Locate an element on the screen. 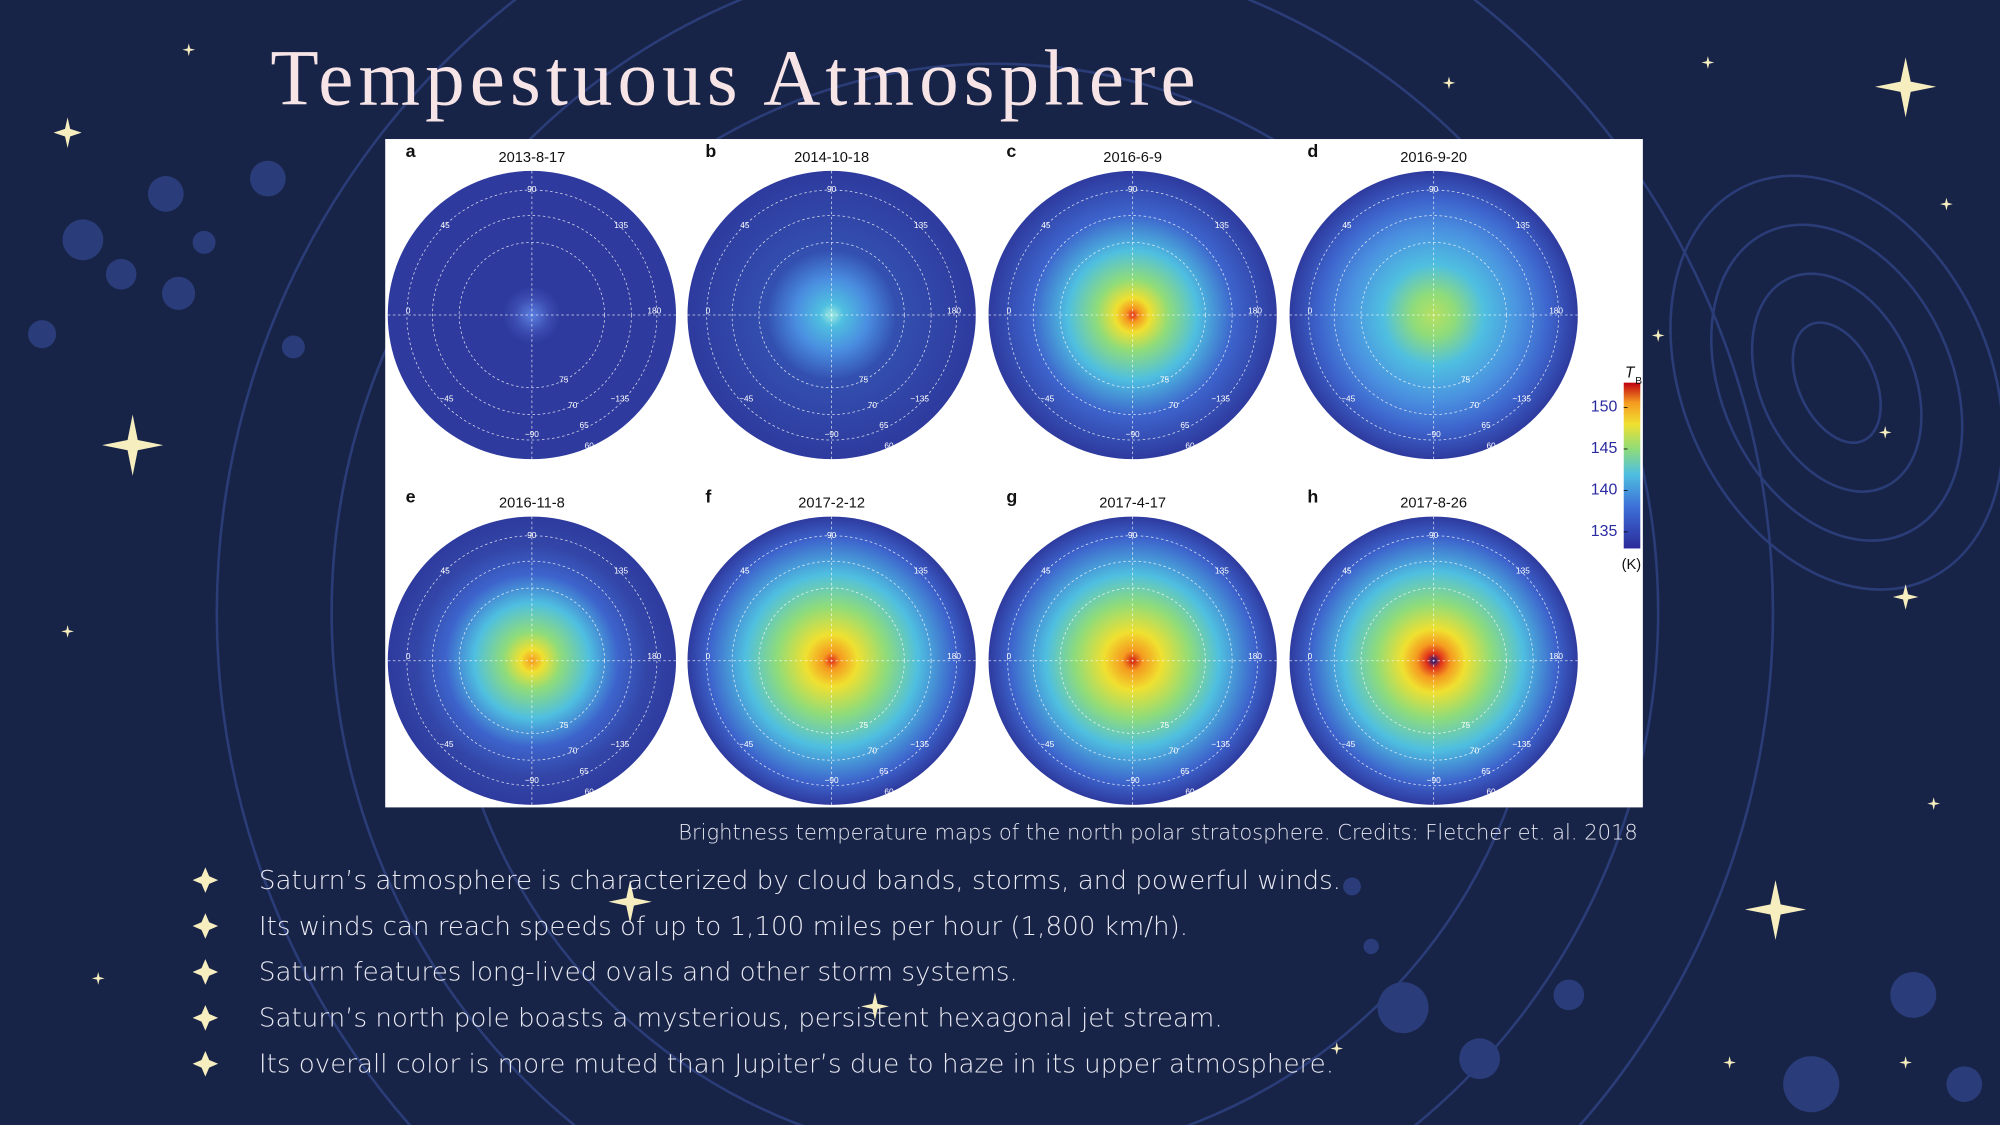  panel-letter: f is located at coordinates (708, 497).